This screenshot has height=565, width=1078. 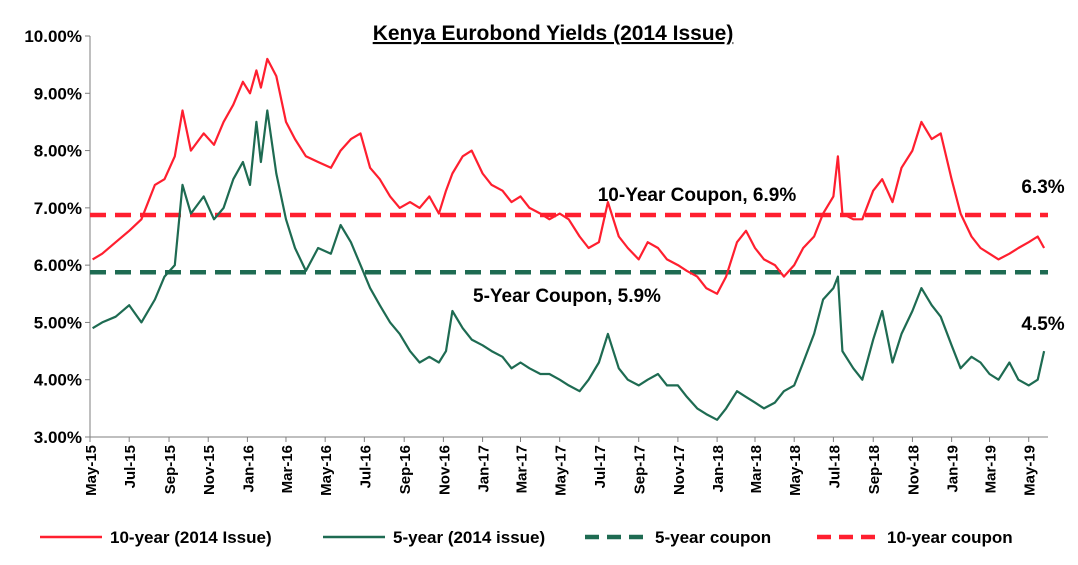 I want to click on chart-title: Kenya Eurobond Yields (2014 Issue), so click(x=553, y=33).